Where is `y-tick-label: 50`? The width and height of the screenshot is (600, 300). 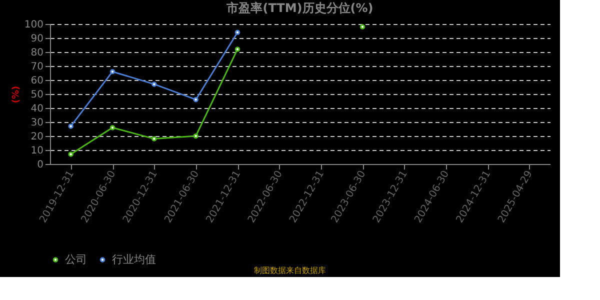
y-tick-label: 50 is located at coordinates (37, 95).